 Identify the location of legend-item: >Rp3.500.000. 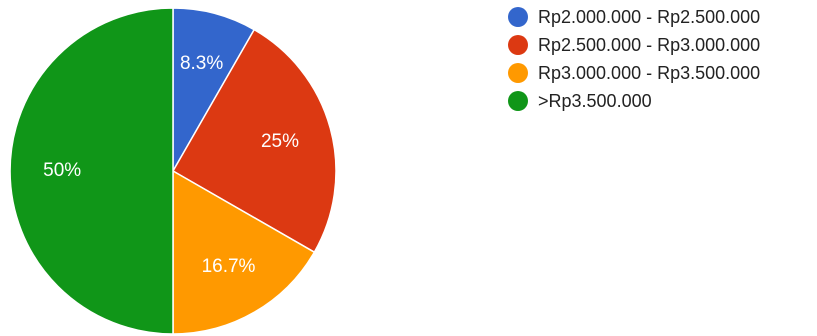
(634, 101).